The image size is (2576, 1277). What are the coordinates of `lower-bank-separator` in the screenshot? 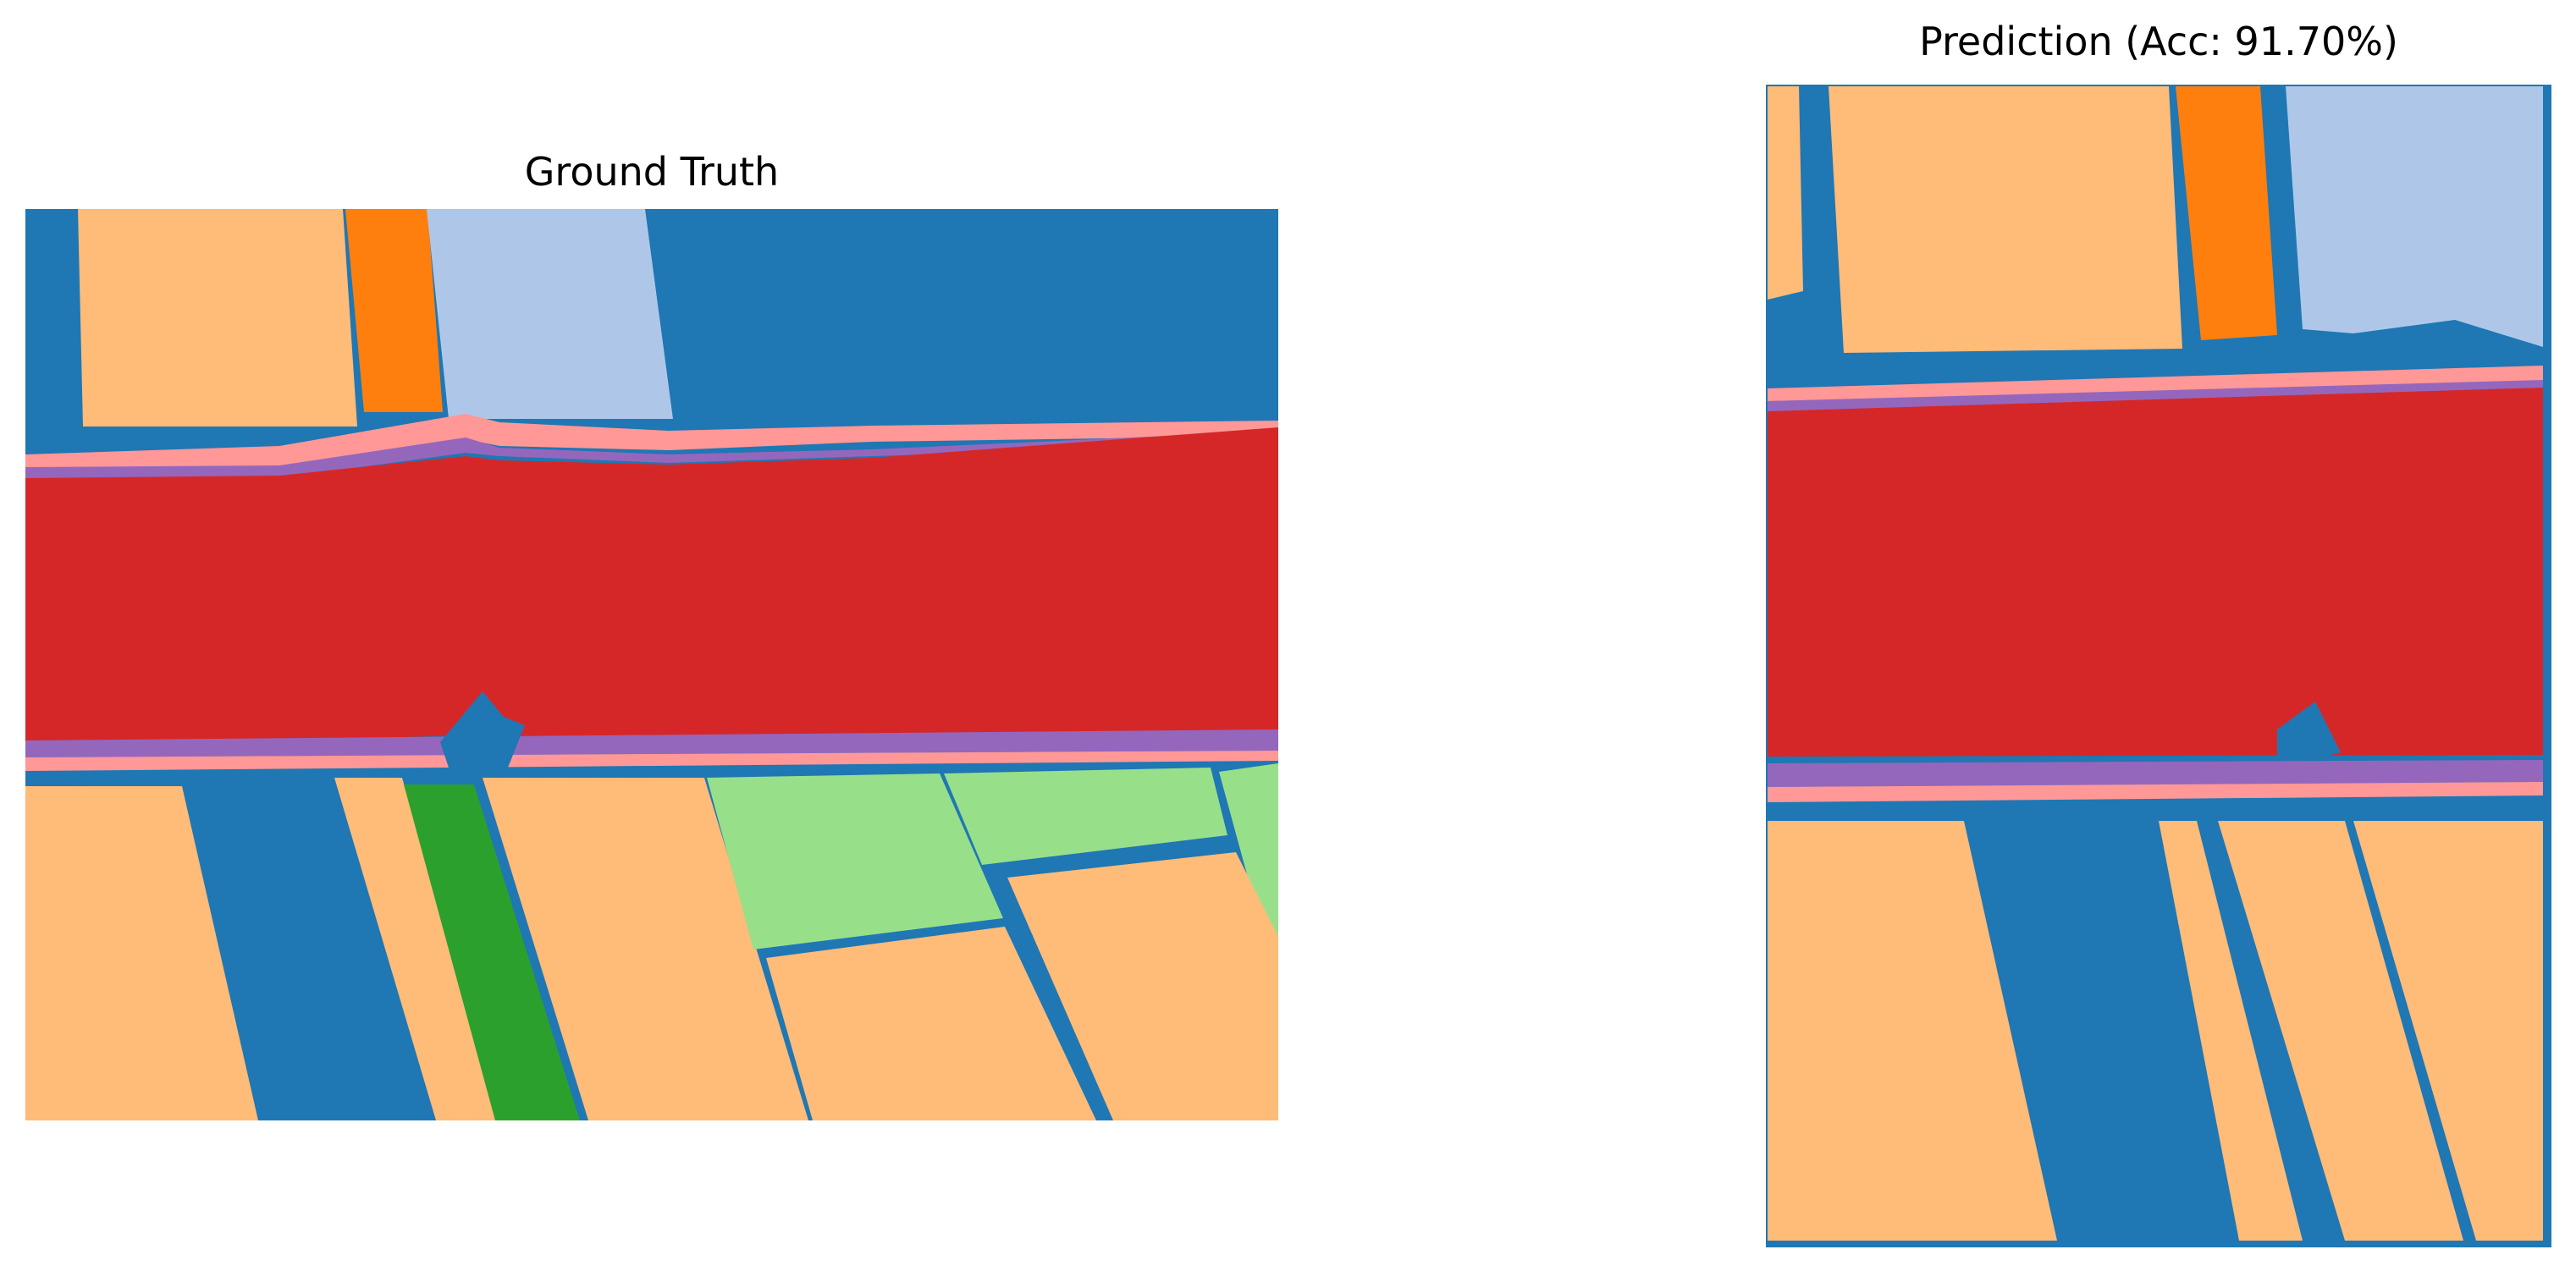 It's located at (2155, 811).